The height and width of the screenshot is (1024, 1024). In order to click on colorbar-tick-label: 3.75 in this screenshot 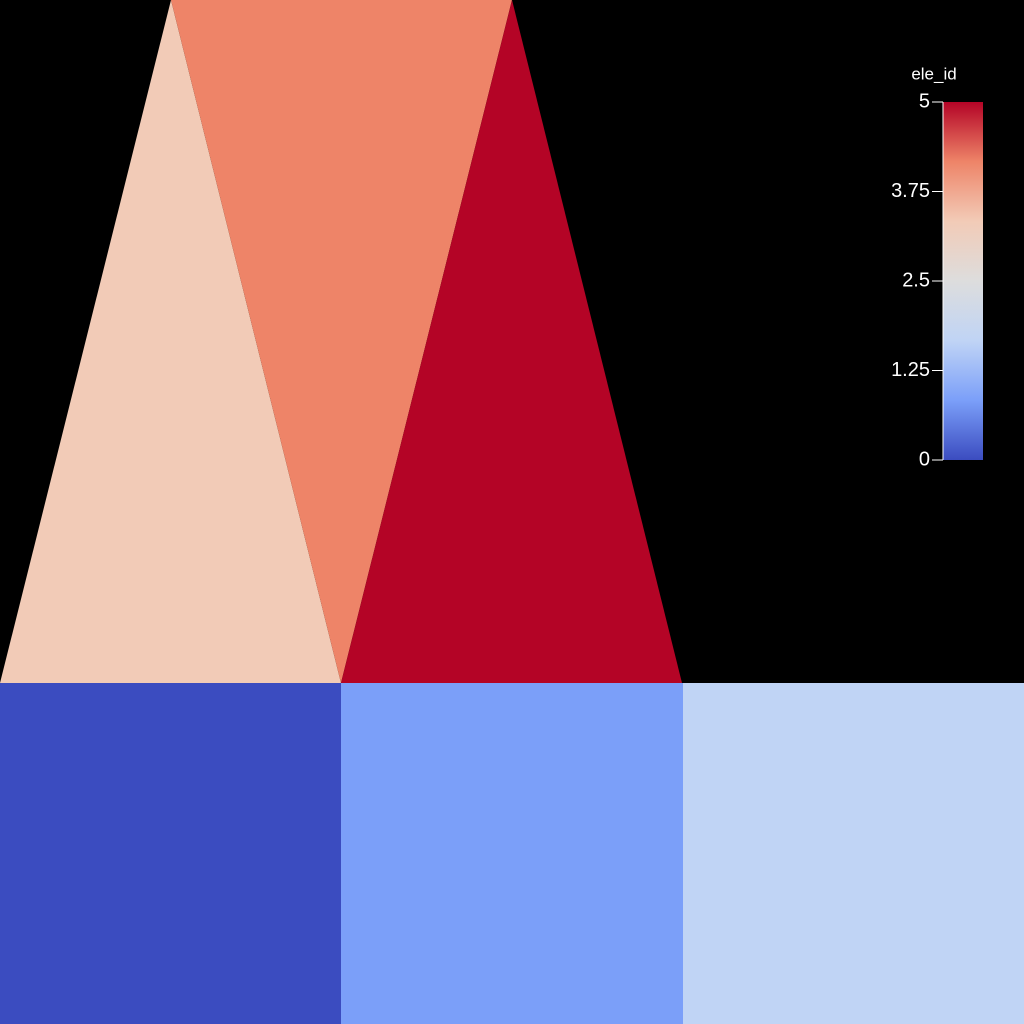, I will do `click(910, 191)`.